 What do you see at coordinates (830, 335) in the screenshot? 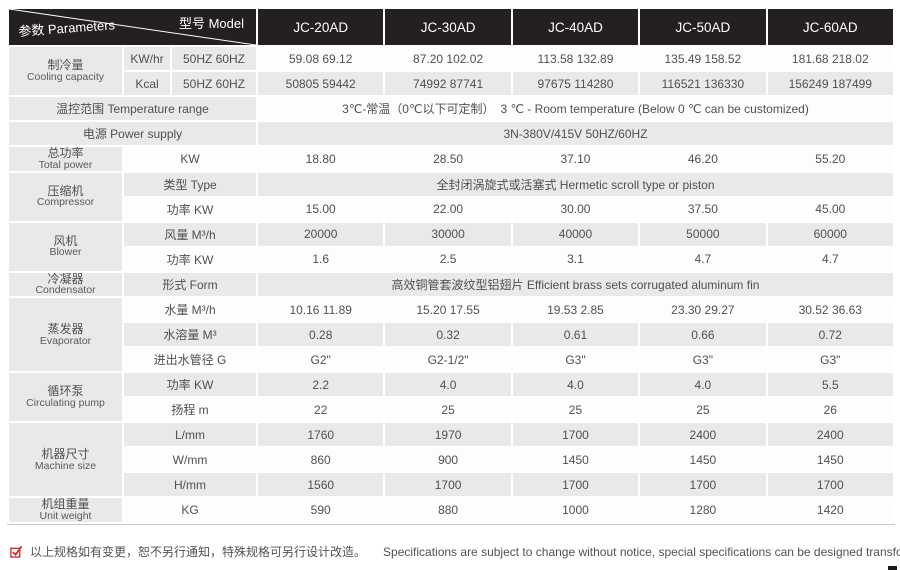
I see `value-cell: 0.72` at bounding box center [830, 335].